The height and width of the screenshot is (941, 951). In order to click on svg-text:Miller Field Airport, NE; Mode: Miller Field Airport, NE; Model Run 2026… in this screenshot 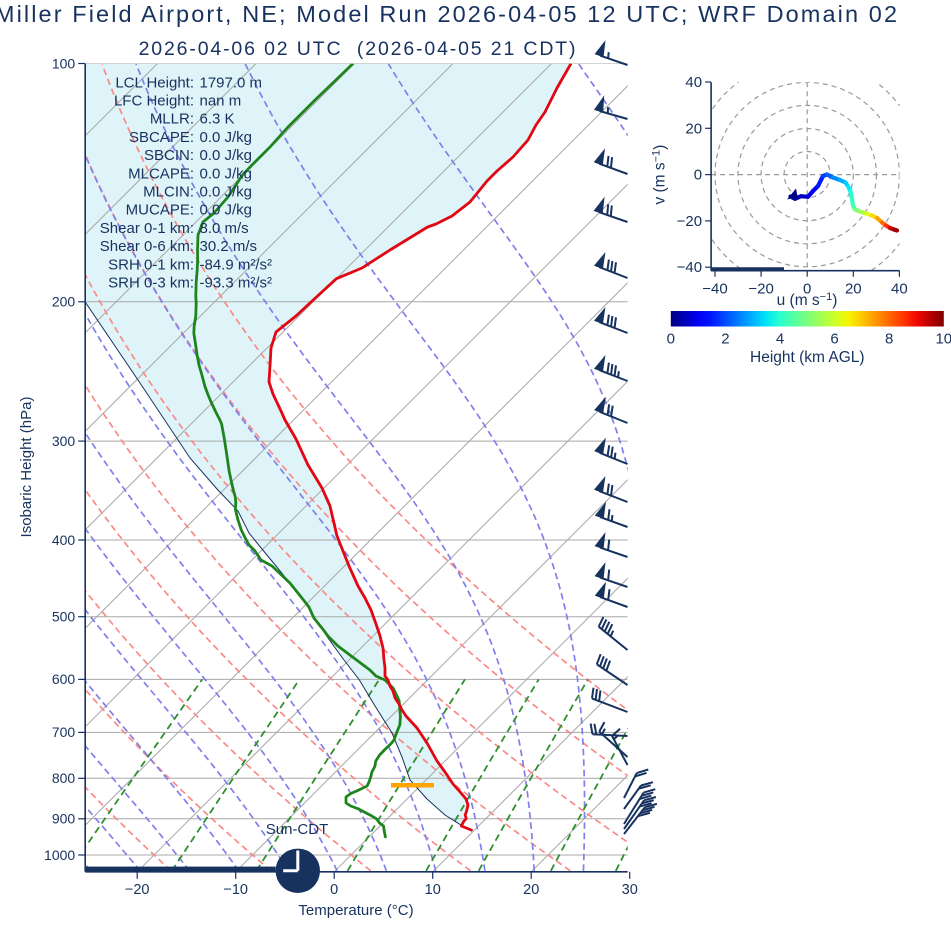, I will do `click(449, 14)`.